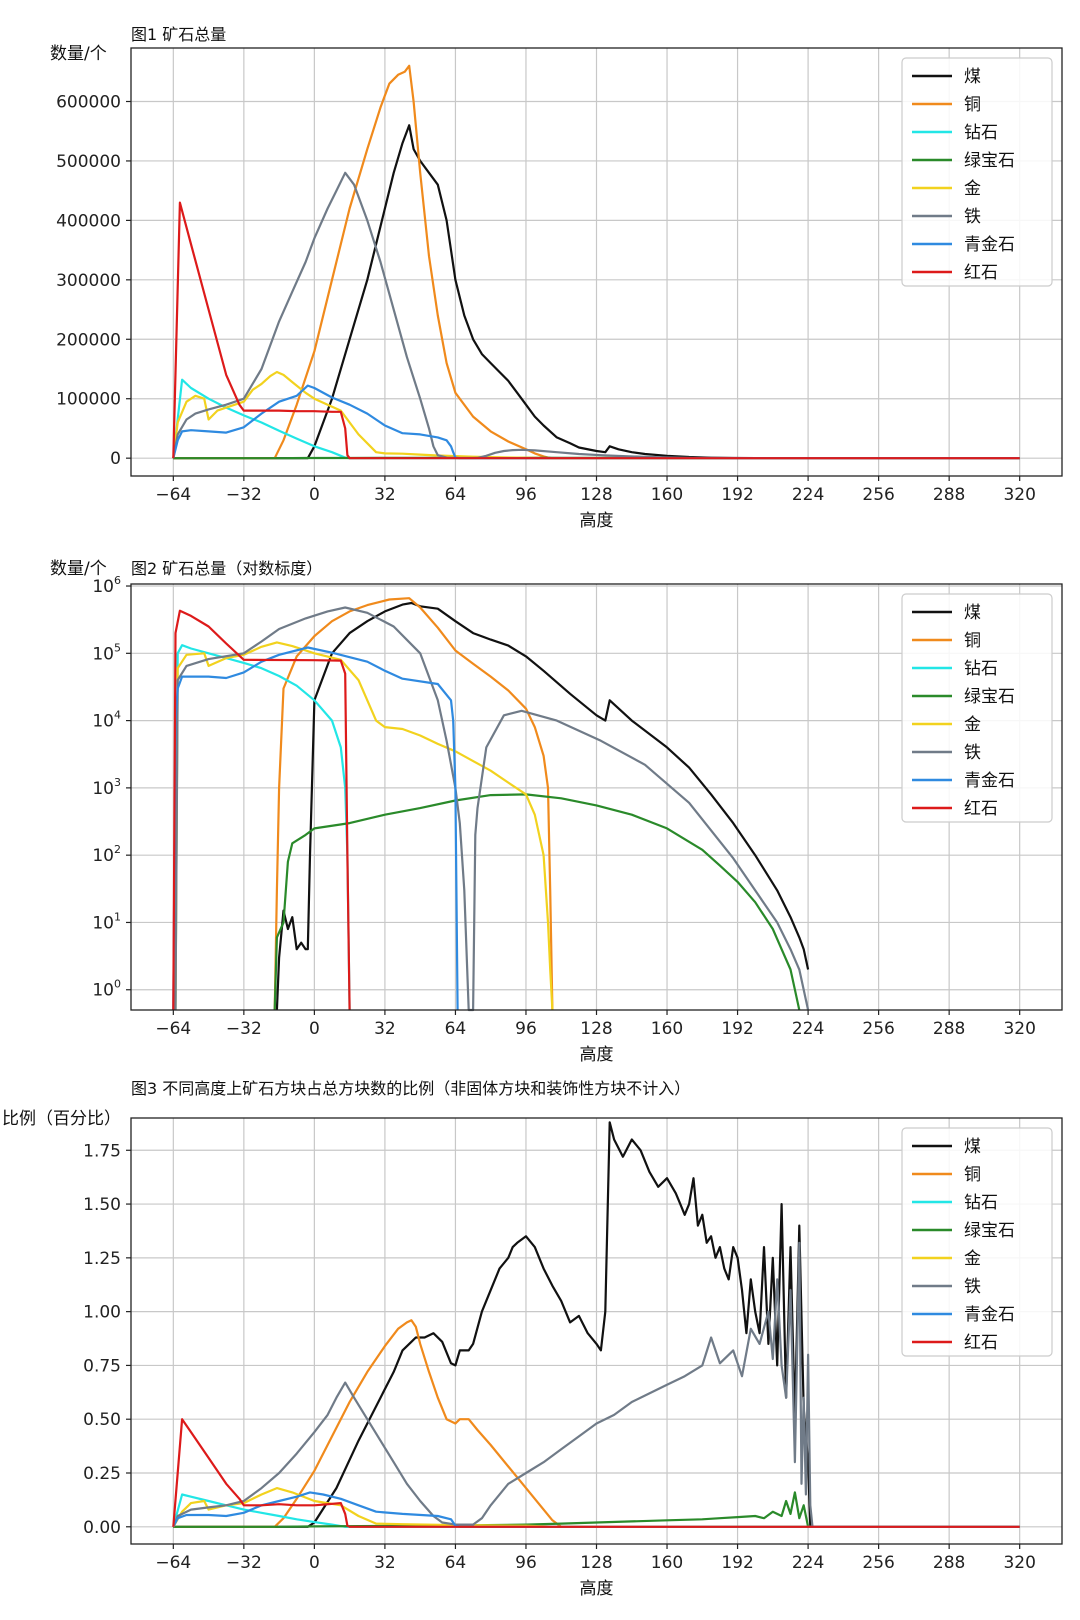 This screenshot has height=1620, width=1080. Describe the element at coordinates (88, 162) in the screenshot. I see `y-tick-label: 500000` at that location.